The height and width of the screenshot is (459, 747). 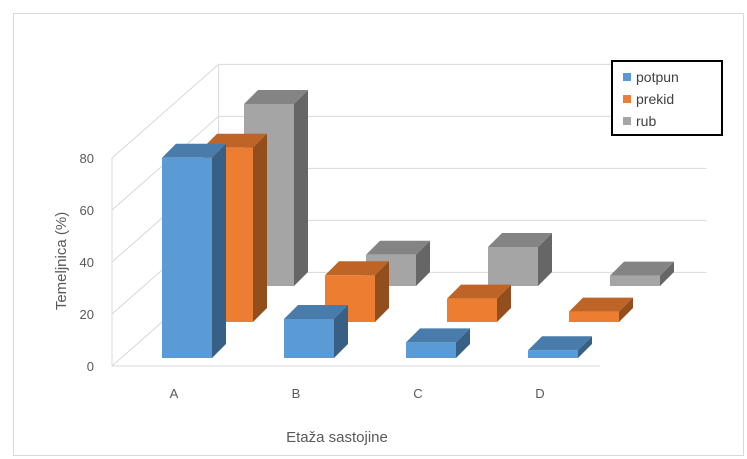 I want to click on bar-potpun-A, so click(x=194, y=250).